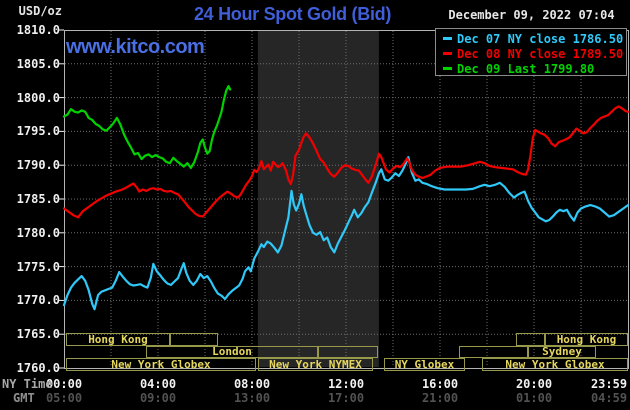  What do you see at coordinates (531, 15) in the screenshot?
I see `chart-datetime: December 09, 2022 07:04` at bounding box center [531, 15].